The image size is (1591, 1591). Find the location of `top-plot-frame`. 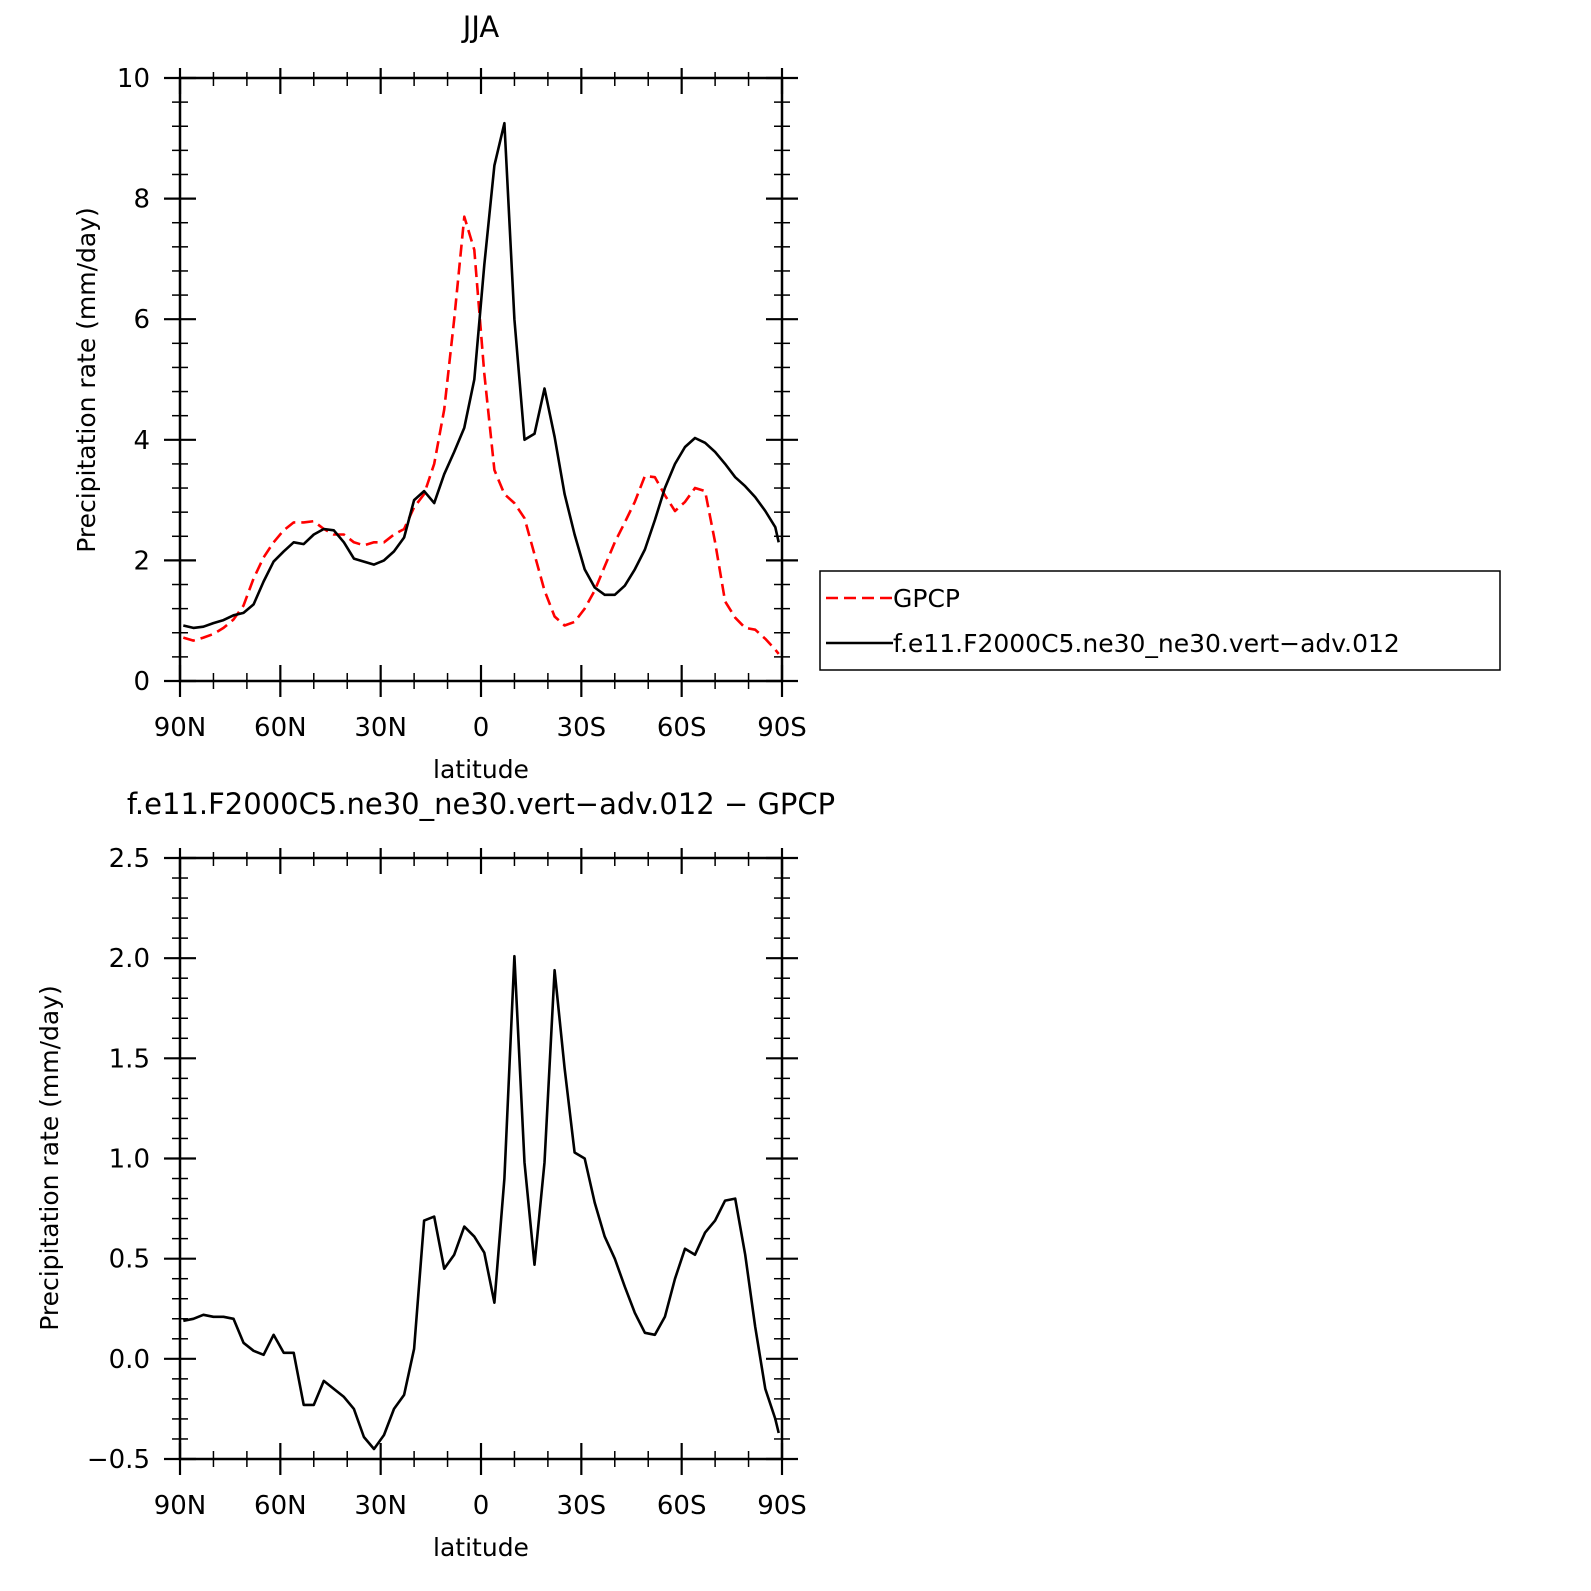

top-plot-frame is located at coordinates (481, 379).